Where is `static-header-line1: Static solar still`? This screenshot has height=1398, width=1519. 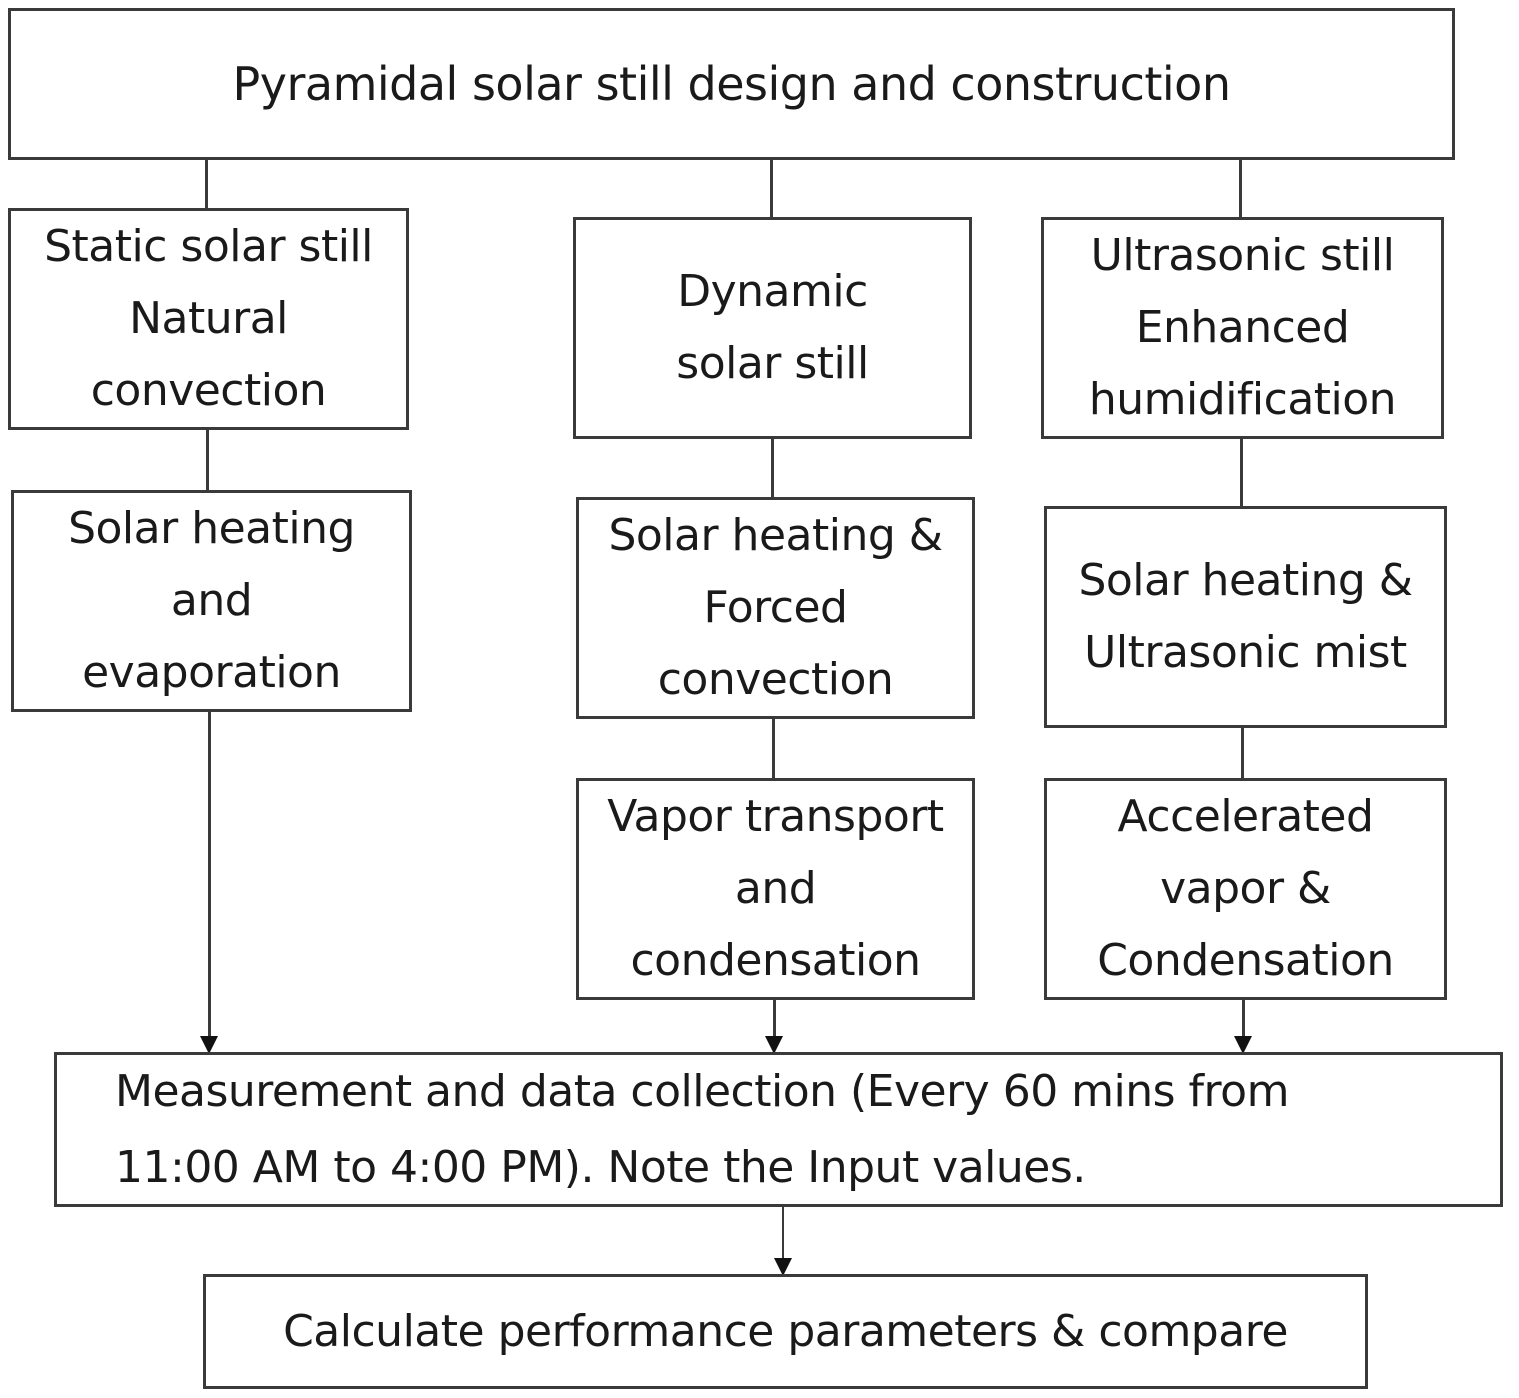
static-header-line1: Static solar still is located at coordinates (208, 246).